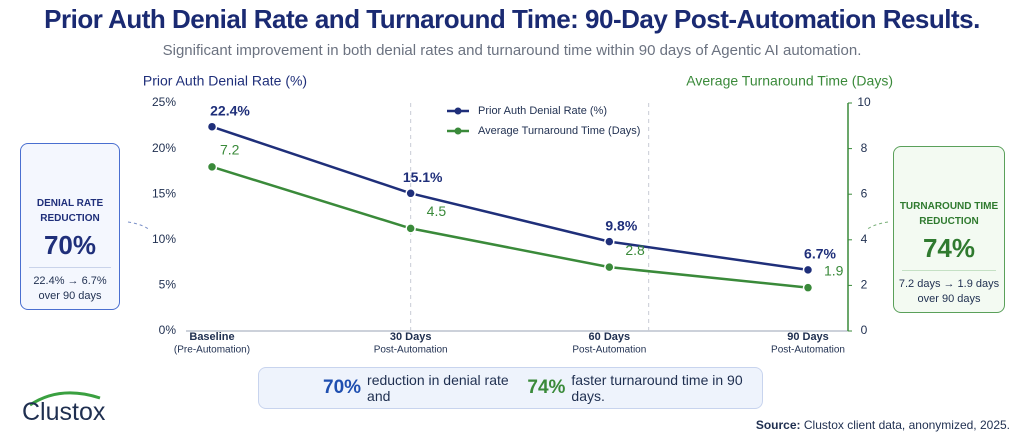  Describe the element at coordinates (168, 285) in the screenshot. I see `y-tick-label: 5%` at that location.